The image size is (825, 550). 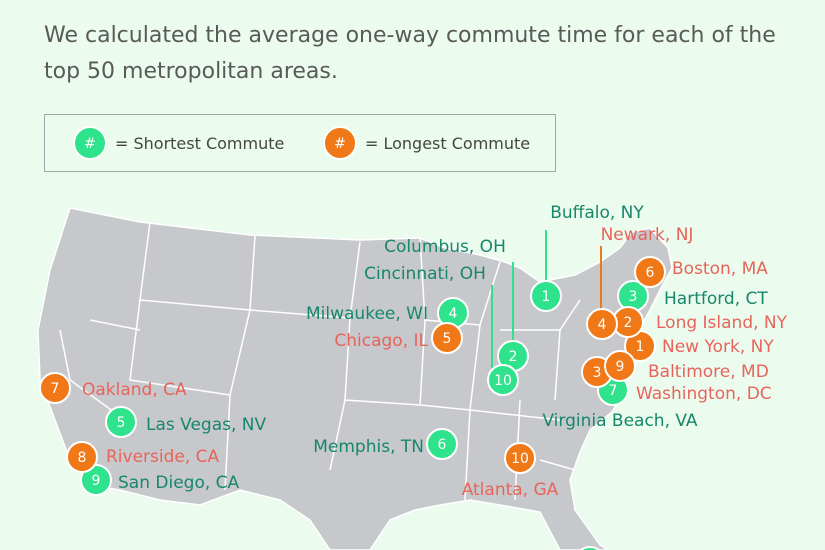 What do you see at coordinates (179, 483) in the screenshot?
I see `city-label: San Diego, CA` at bounding box center [179, 483].